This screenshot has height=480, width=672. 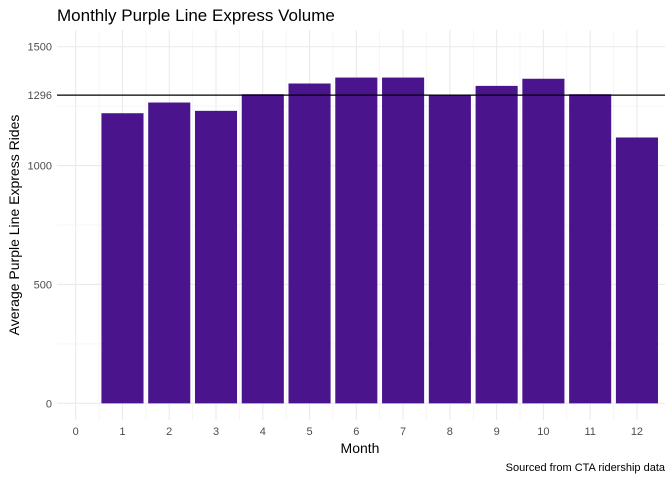 What do you see at coordinates (40, 48) in the screenshot?
I see `y-tick-label: 1500` at bounding box center [40, 48].